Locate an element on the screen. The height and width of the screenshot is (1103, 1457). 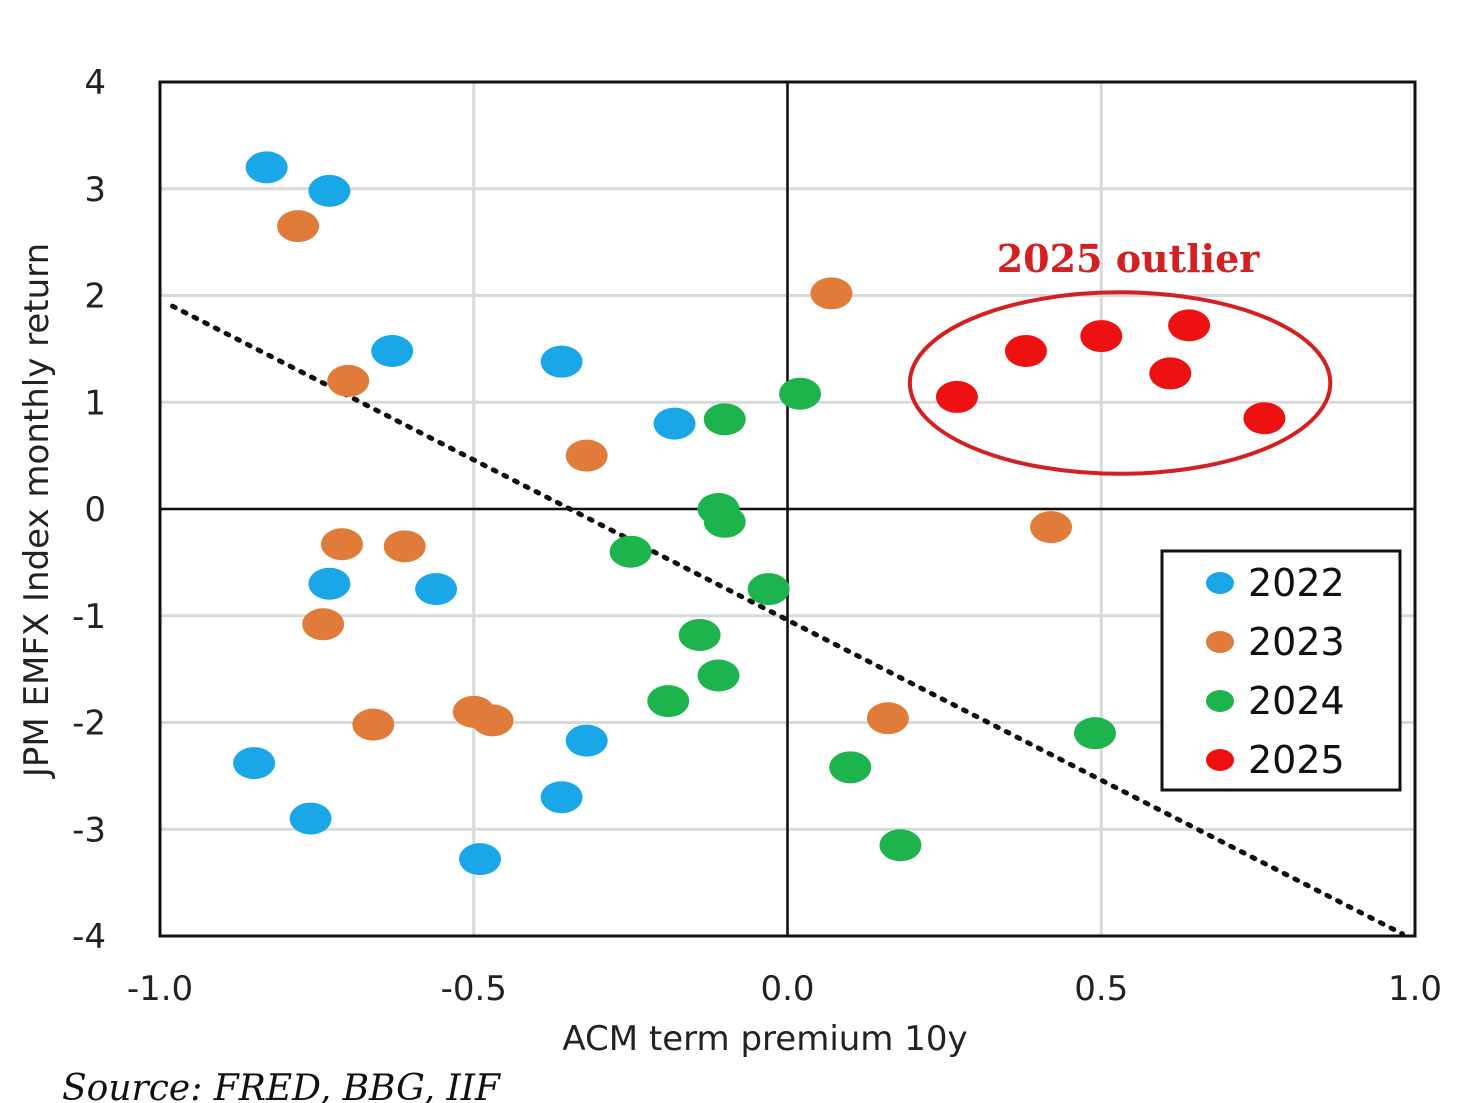
legend-box is located at coordinates (1281, 670).